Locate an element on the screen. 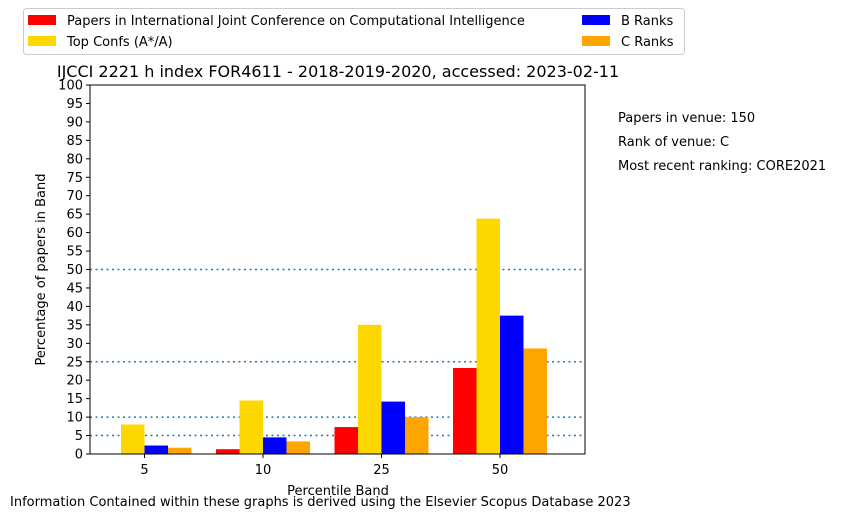 The height and width of the screenshot is (520, 850). y-tick-label: 30 is located at coordinates (74, 344).